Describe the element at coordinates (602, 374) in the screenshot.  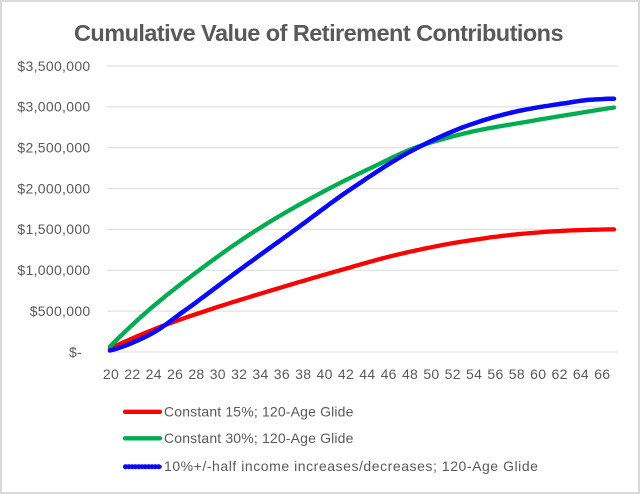
I see `svg-text: 66` at that location.